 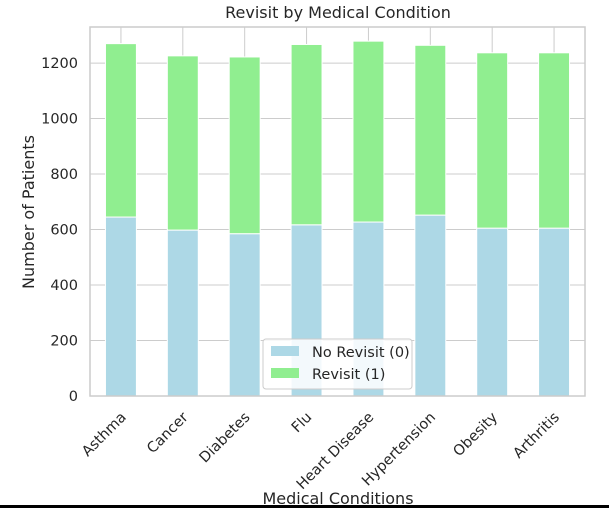 I want to click on bottom-border, so click(x=304, y=506).